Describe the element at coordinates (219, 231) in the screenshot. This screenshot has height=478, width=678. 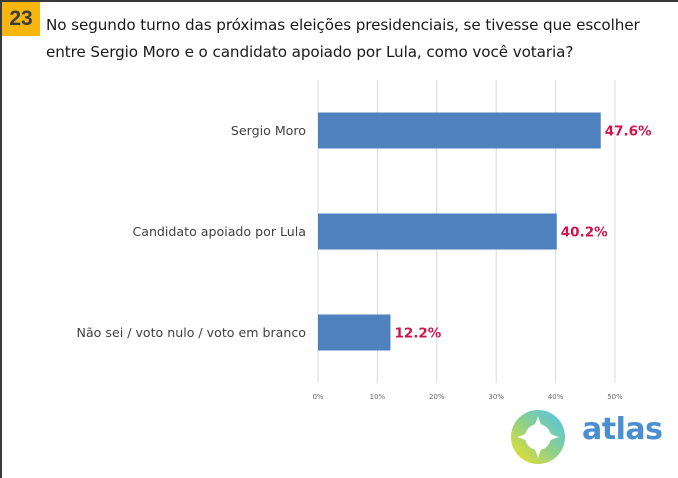
I see `category-label: Candidato apoiado por Lula` at that location.